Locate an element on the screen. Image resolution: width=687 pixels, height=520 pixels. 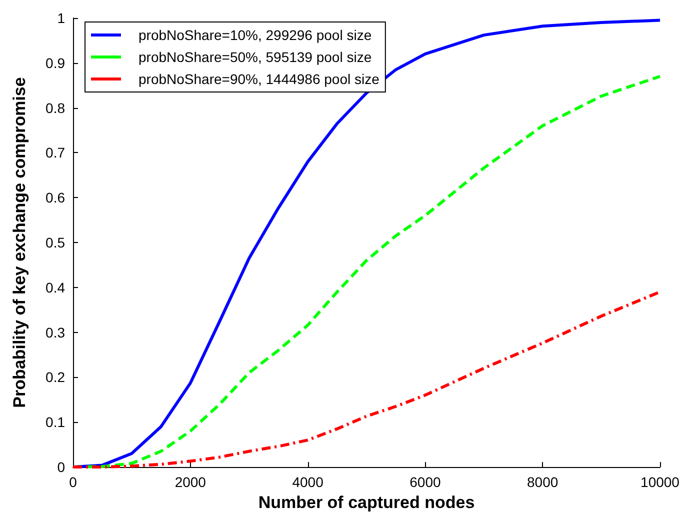
y-tick-label: 0.2 is located at coordinates (56, 377).